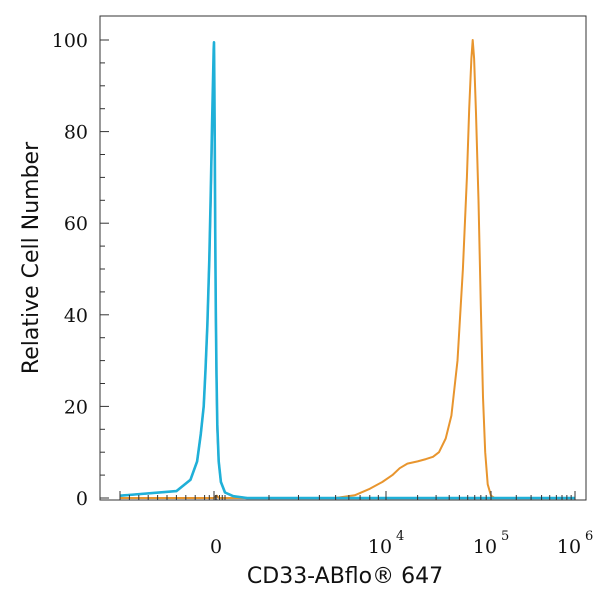 The image size is (600, 600). Describe the element at coordinates (400, 536) in the screenshot. I see `x-tick-exponent: 4` at that location.